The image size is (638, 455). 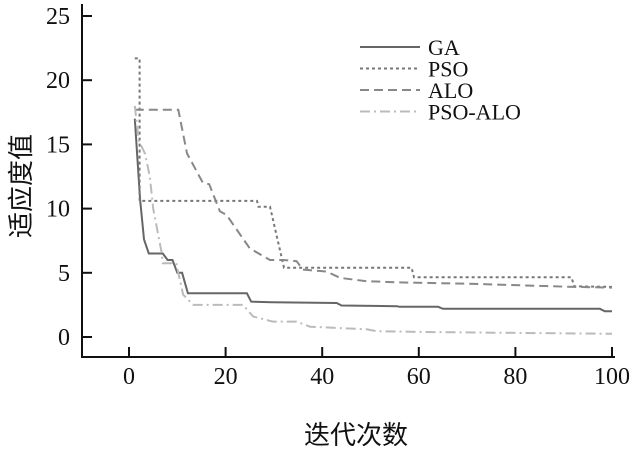 What do you see at coordinates (419, 377) in the screenshot?
I see `x-tick-label: 60` at bounding box center [419, 377].